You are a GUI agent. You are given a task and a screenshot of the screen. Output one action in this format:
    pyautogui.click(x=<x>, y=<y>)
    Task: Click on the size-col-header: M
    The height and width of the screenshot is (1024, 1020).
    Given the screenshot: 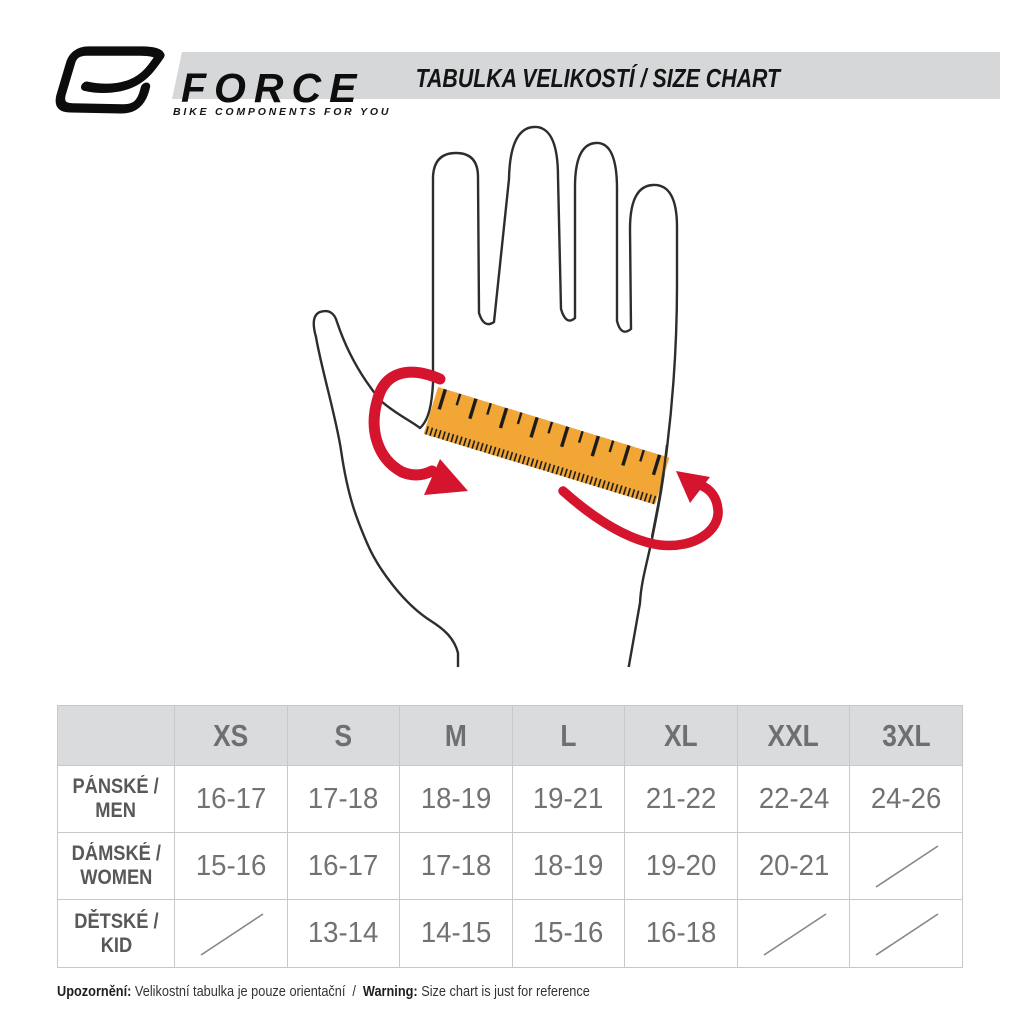 What is the action you would take?
    pyautogui.click(x=456, y=736)
    